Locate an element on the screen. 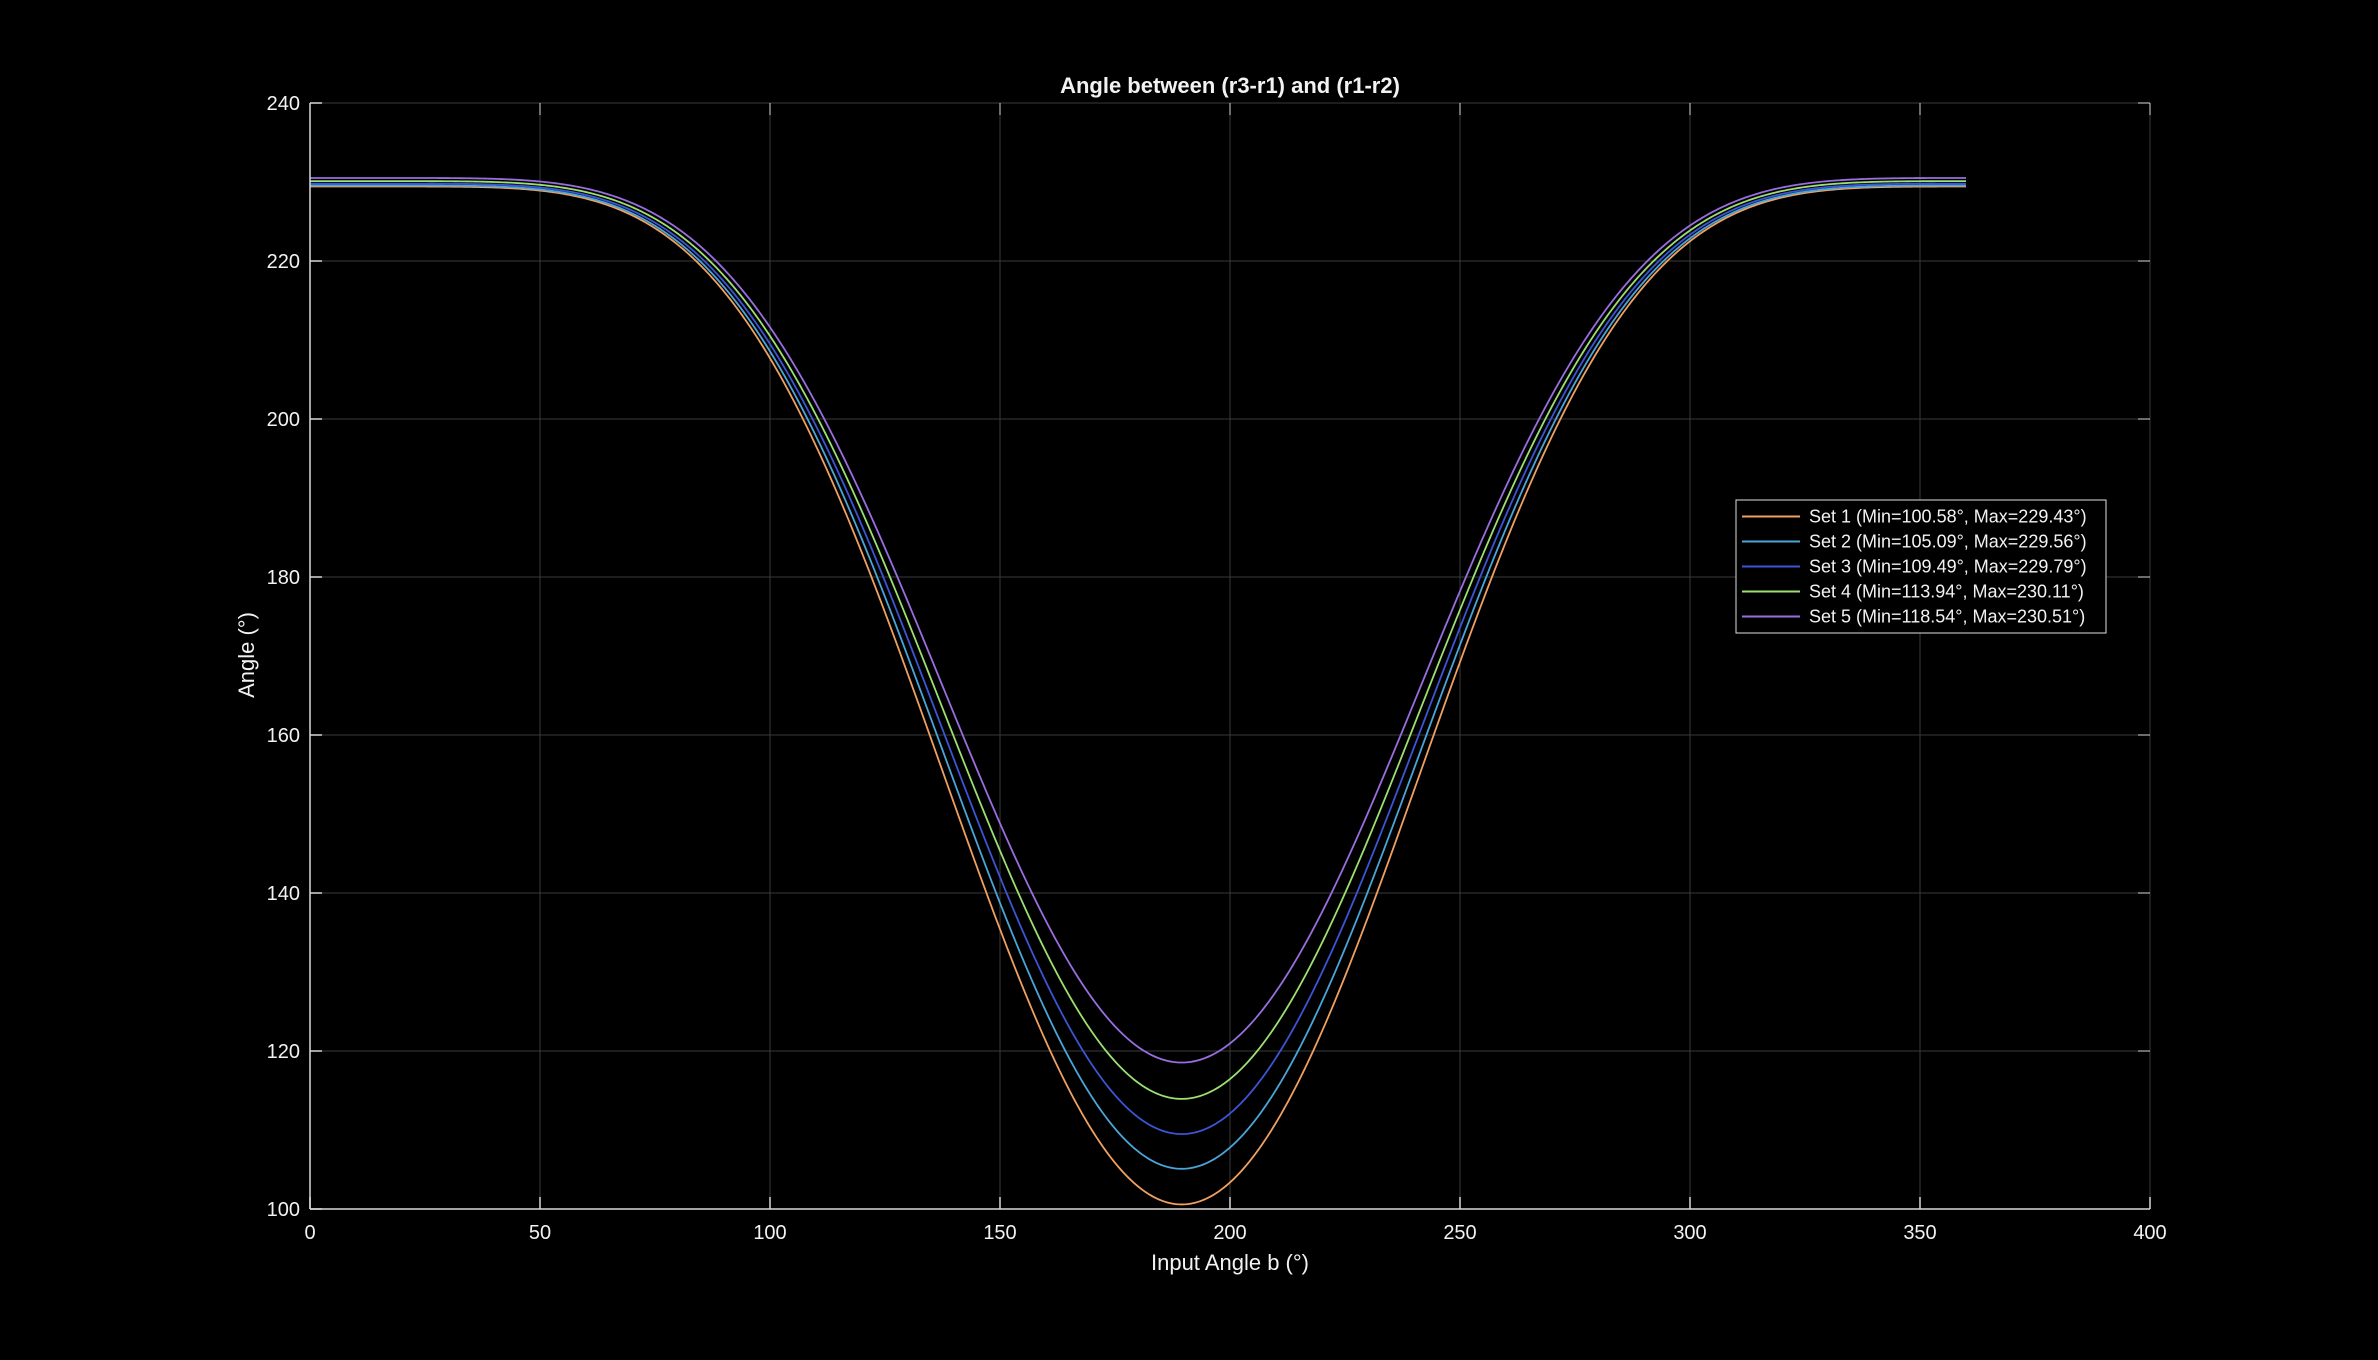  legend-label-2: Set 2 (Min=105.09°, Max=229.56°) is located at coordinates (1948, 542).